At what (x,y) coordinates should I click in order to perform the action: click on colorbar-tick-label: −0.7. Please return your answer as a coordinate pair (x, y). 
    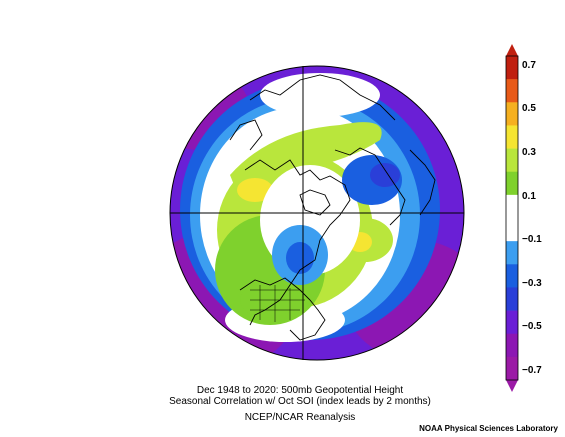
    Looking at the image, I should click on (532, 370).